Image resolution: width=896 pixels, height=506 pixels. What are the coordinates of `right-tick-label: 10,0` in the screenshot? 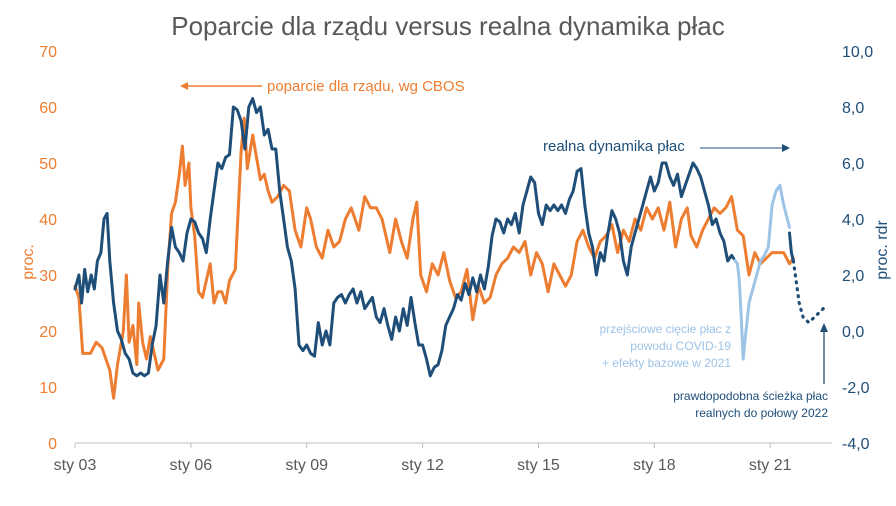 It's located at (857, 52).